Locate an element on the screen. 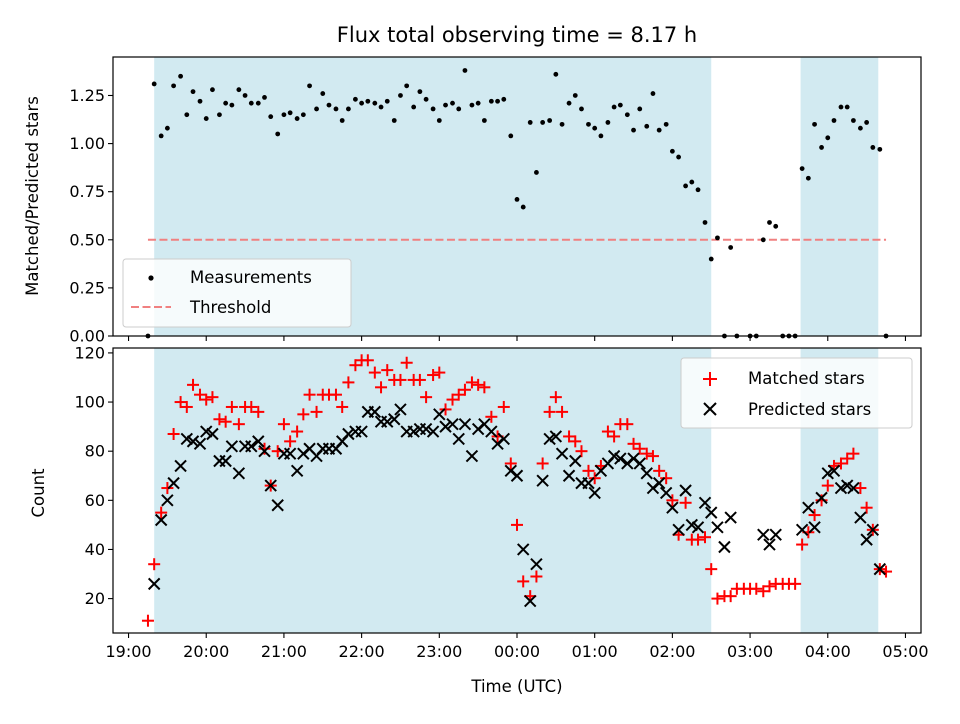 The height and width of the screenshot is (724, 960). x-tick-label: 21:00 is located at coordinates (284, 651).